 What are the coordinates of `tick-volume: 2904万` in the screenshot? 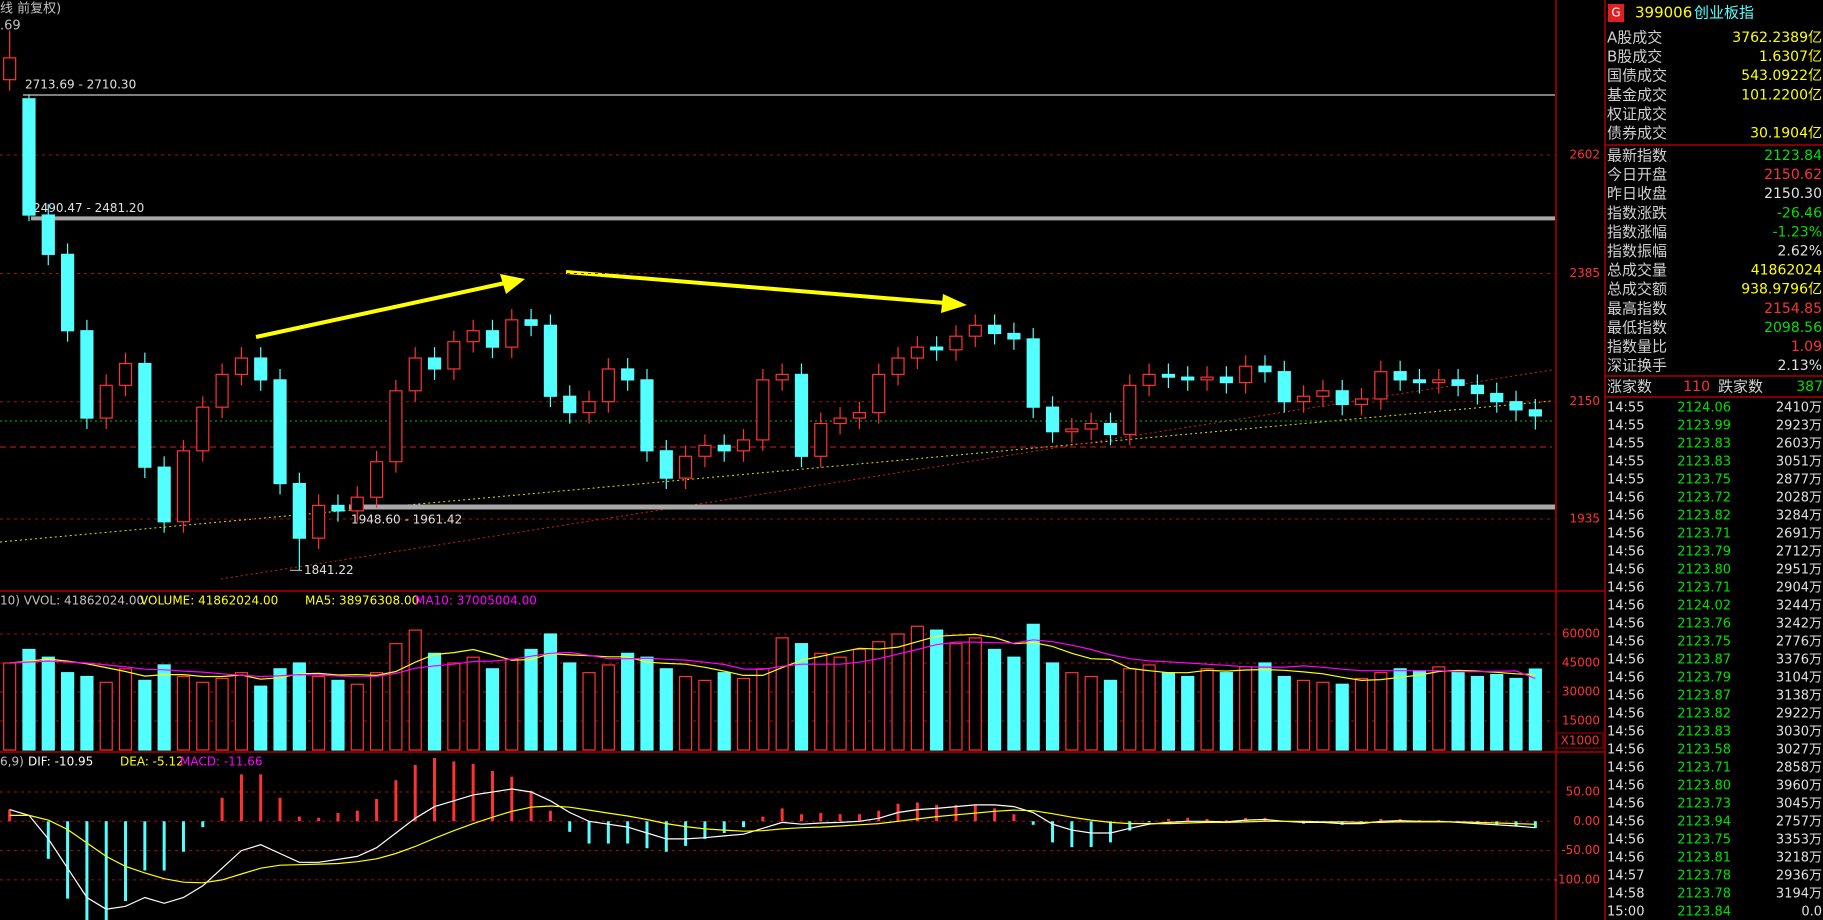 It's located at (1799, 588).